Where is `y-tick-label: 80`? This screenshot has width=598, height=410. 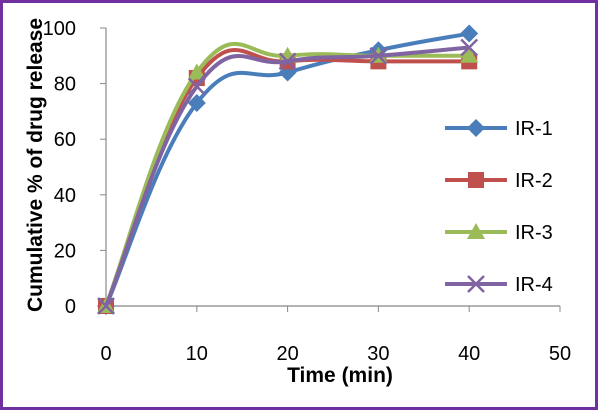
y-tick-label: 80 is located at coordinates (65, 85).